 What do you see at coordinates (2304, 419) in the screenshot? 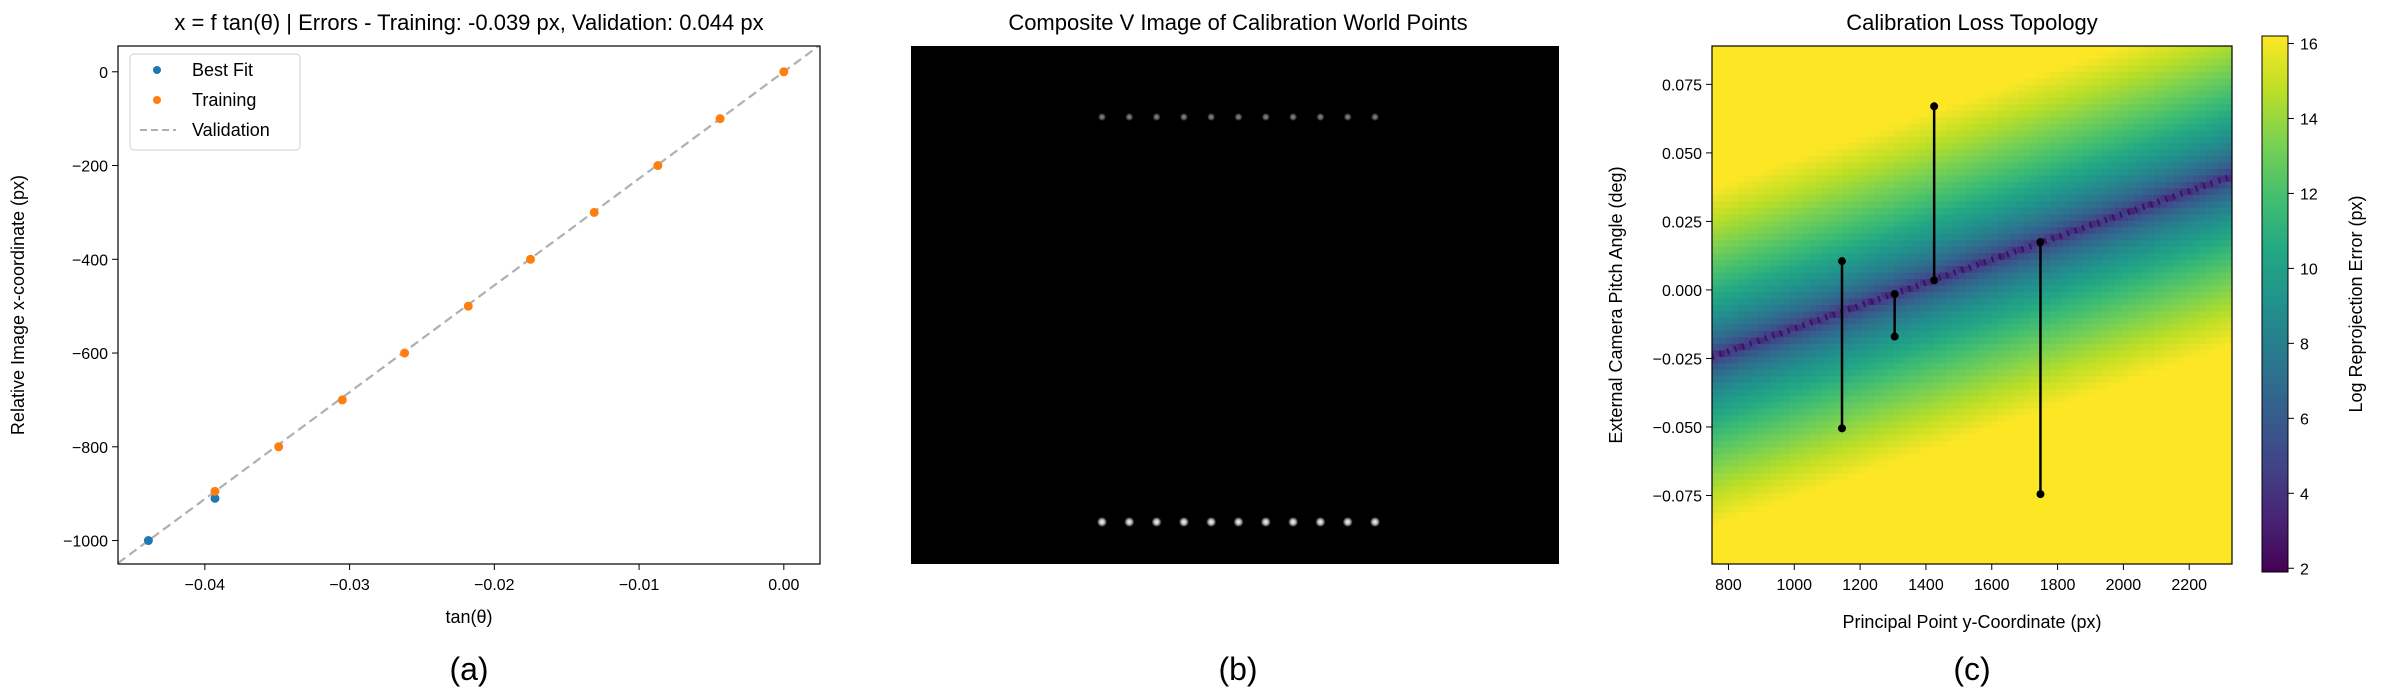
I see `colorbar-tick-label: 6` at bounding box center [2304, 419].